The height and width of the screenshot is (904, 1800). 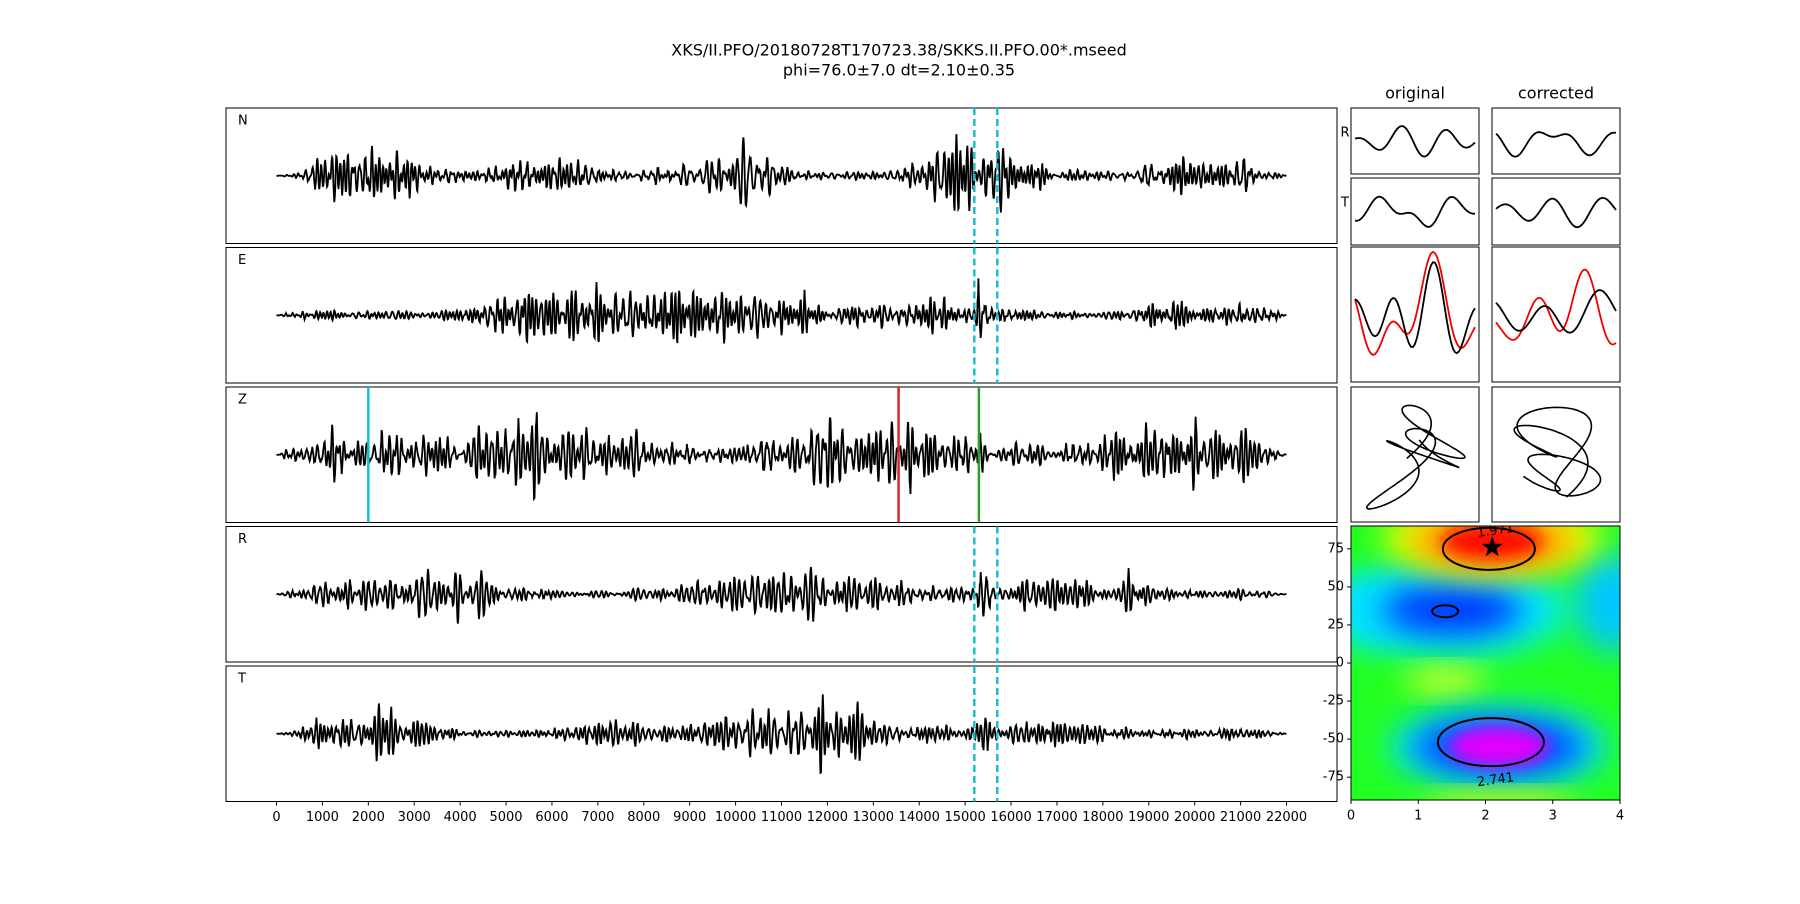 What do you see at coordinates (1556, 93) in the screenshot?
I see `small-title: corrected` at bounding box center [1556, 93].